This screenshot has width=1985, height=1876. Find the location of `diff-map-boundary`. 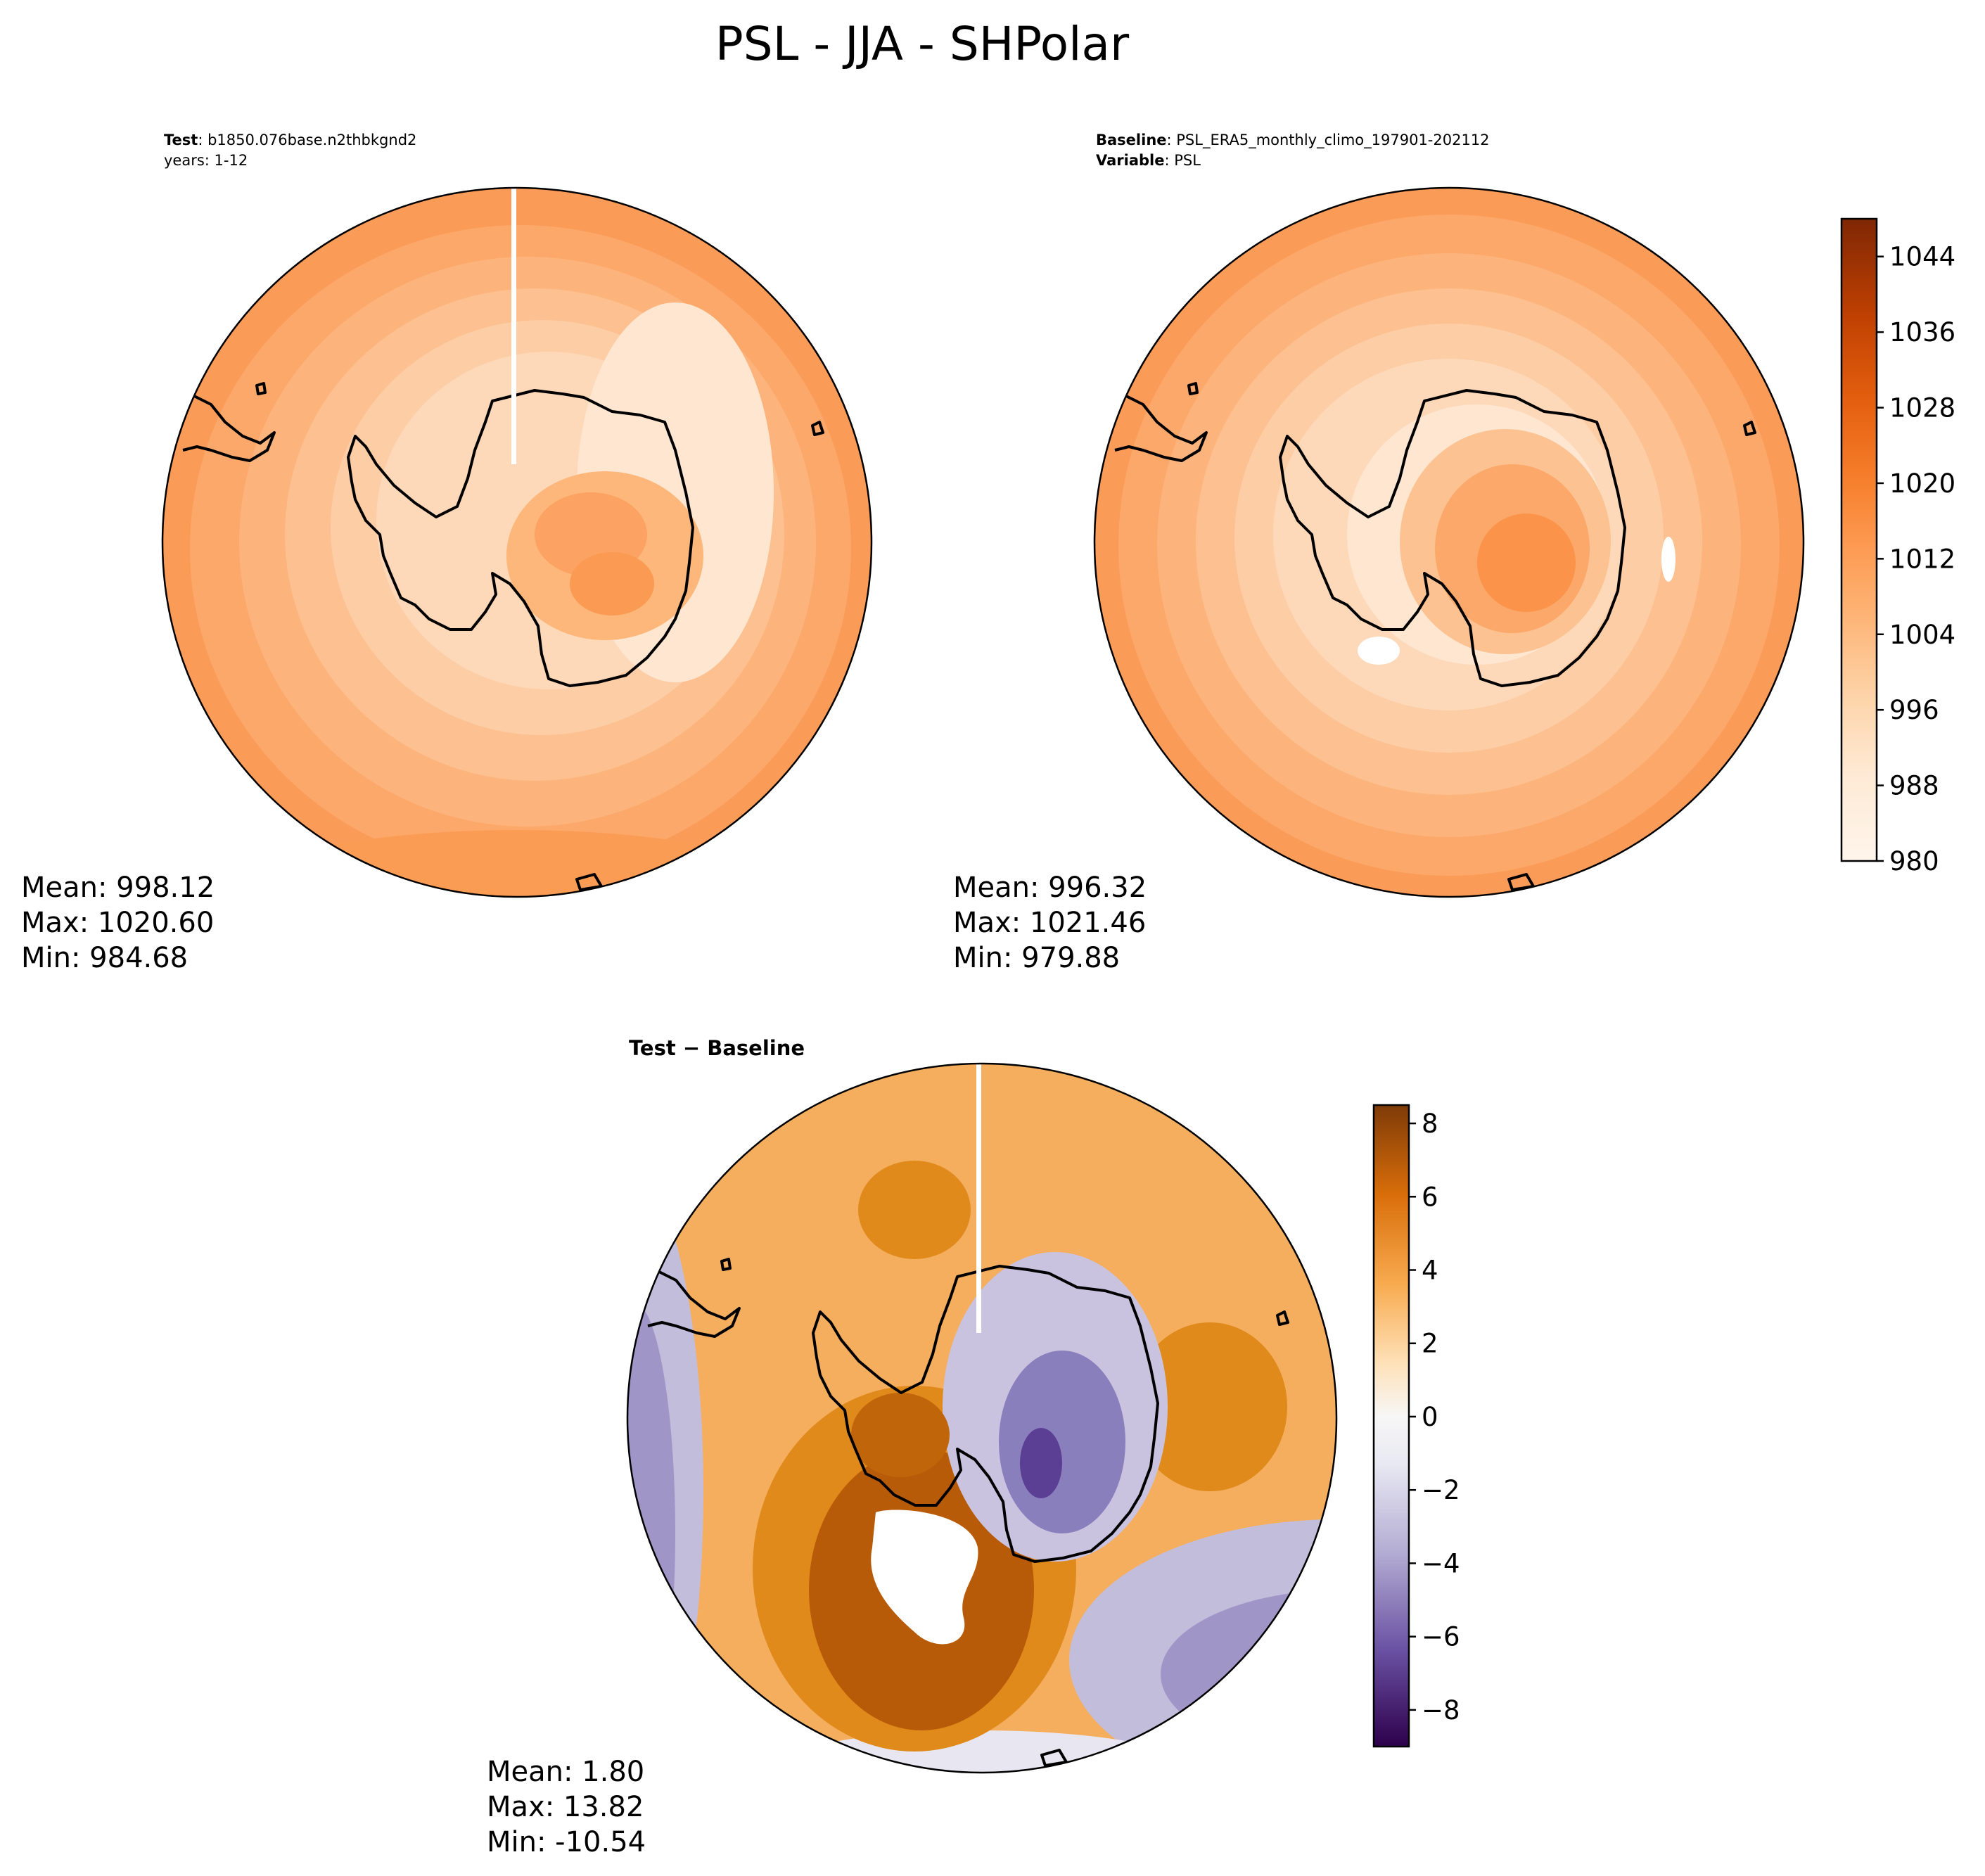

diff-map-boundary is located at coordinates (982, 1418).